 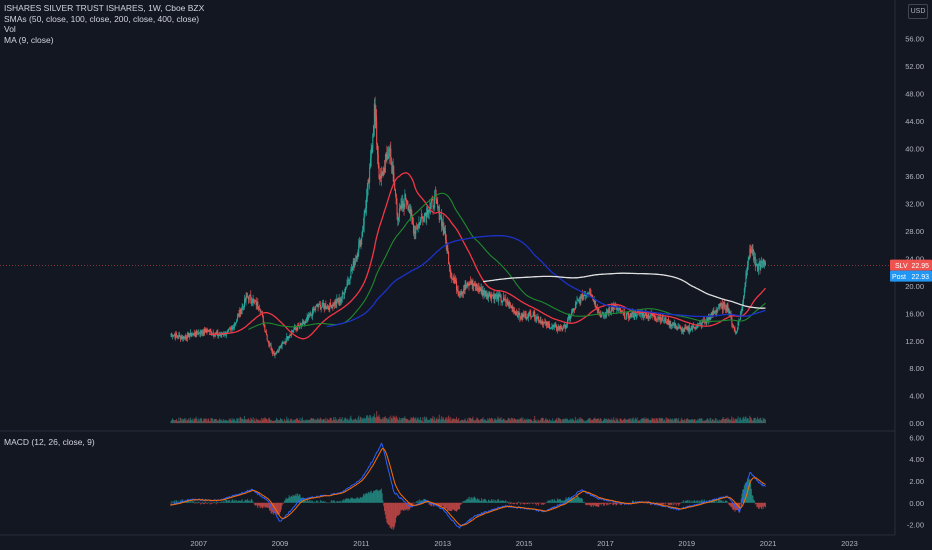 I want to click on currency-button: USD, so click(x=918, y=11).